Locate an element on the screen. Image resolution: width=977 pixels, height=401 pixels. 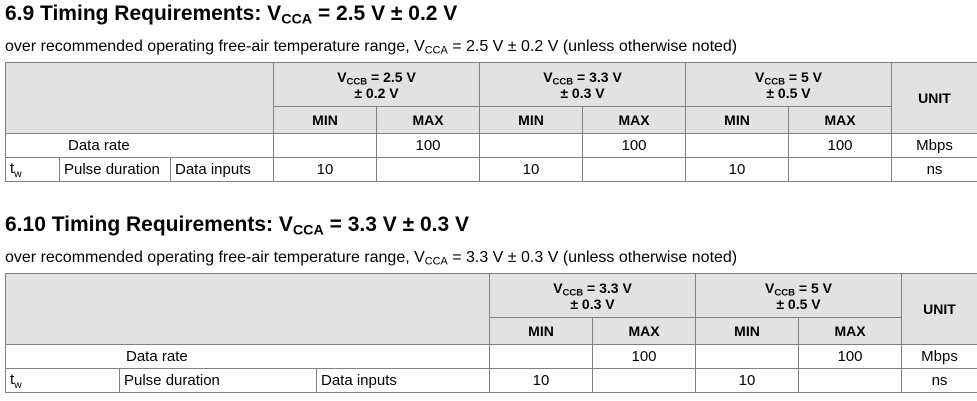
table-row: tw Pulse duration Data inputs 10 10 ns is located at coordinates (491, 380).